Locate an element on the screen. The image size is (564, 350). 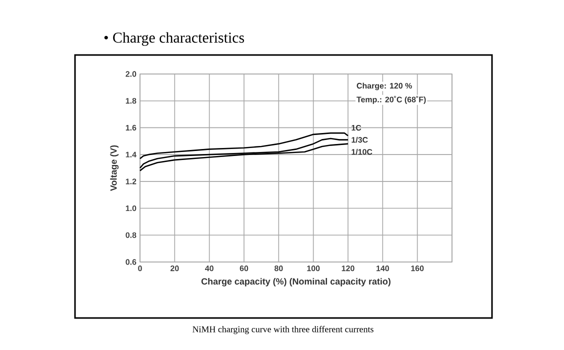
text: NiMH charging curve with three different currents is located at coordinates (283, 330).